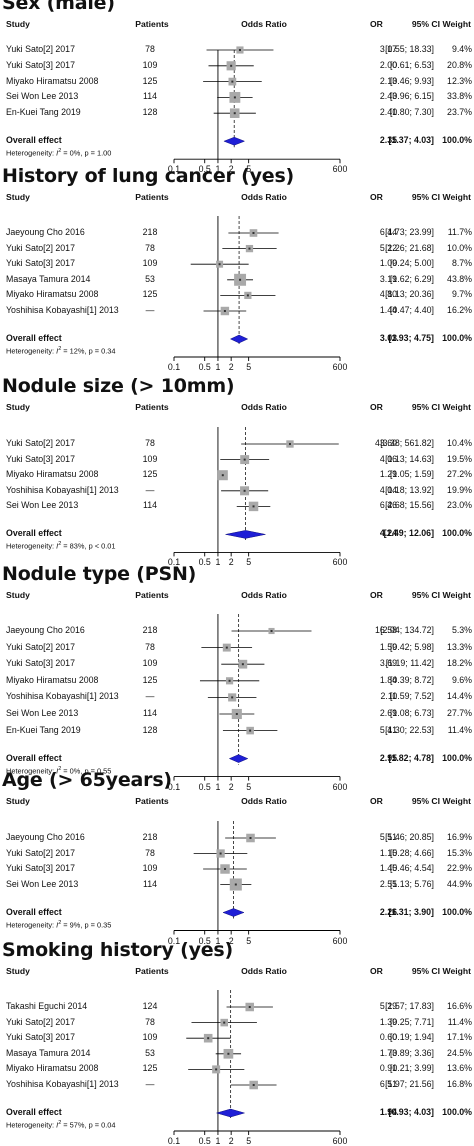 The height and width of the screenshot is (1146, 474). Describe the element at coordinates (388, 679) in the screenshot. I see `study-or: 1.84` at that location.